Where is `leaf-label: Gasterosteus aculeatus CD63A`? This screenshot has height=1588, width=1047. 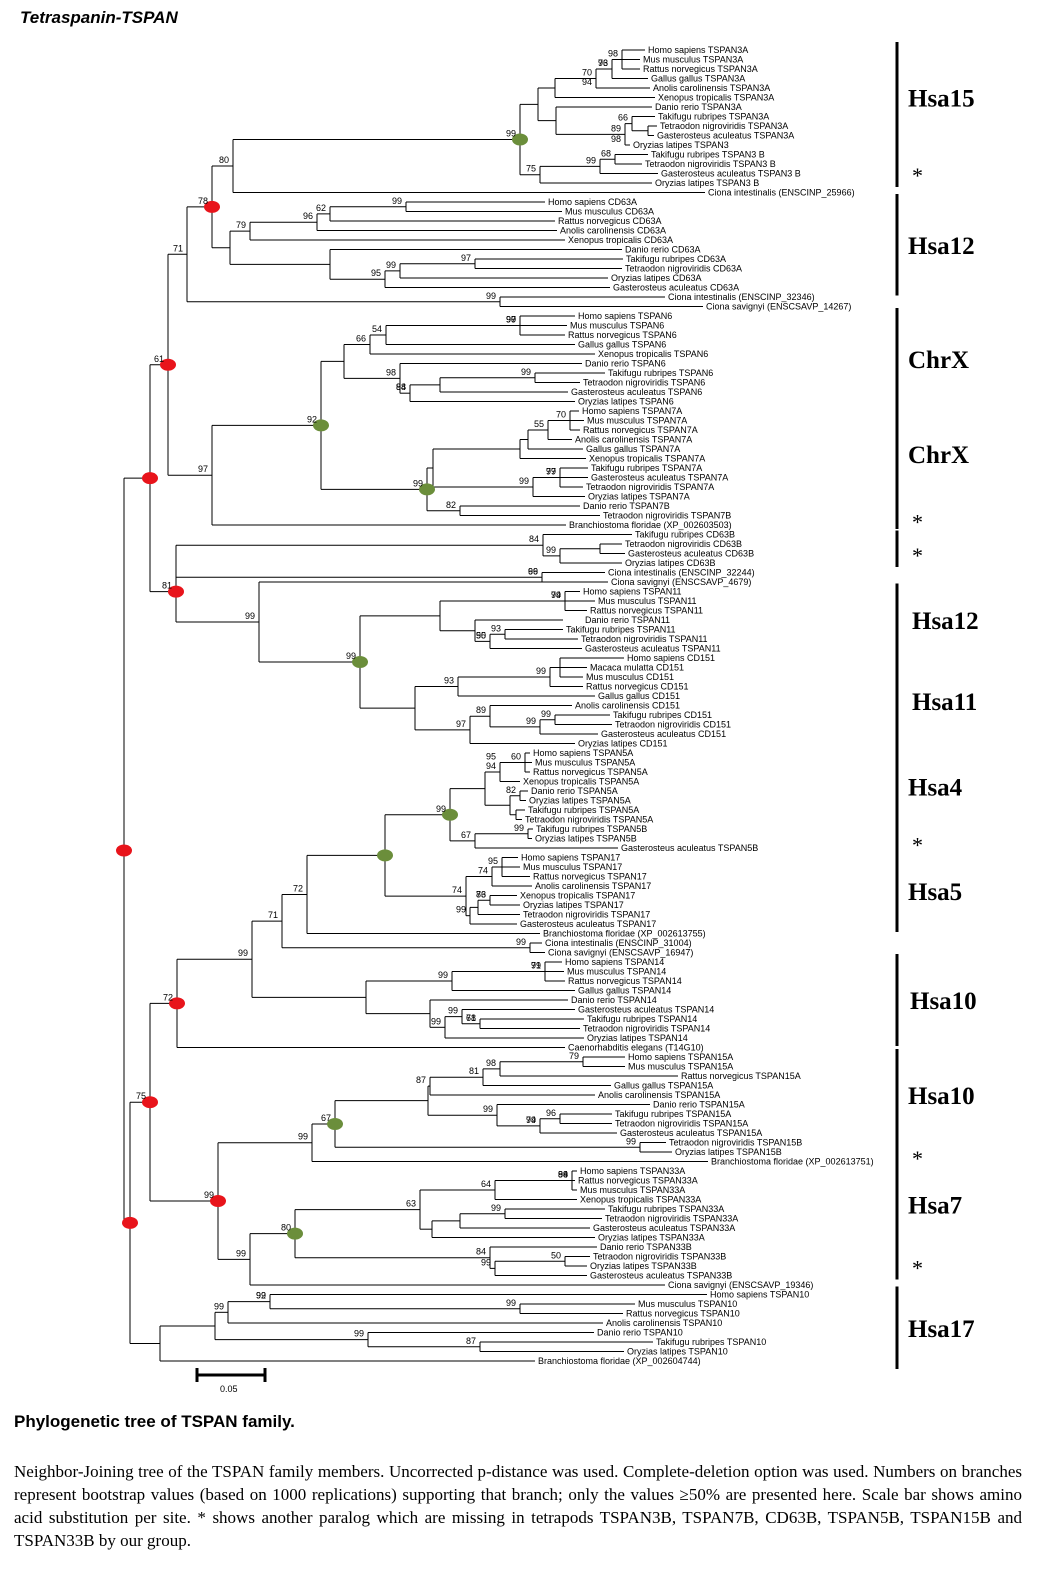 leaf-label: Gasterosteus aculeatus CD63A is located at coordinates (676, 288).